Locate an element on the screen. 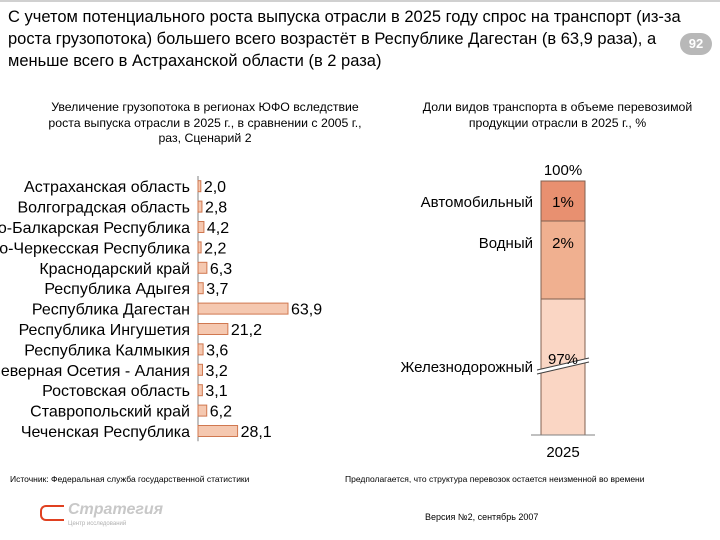 The height and width of the screenshot is (540, 720). year-category-label: 2025 is located at coordinates (562, 452).